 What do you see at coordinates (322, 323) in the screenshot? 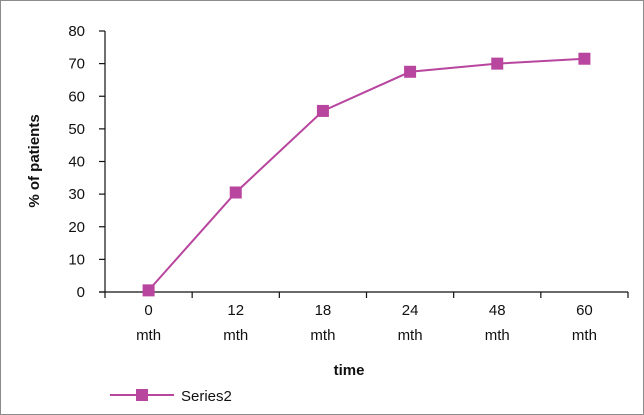
I see `x-tick-label: 18 mth` at bounding box center [322, 323].